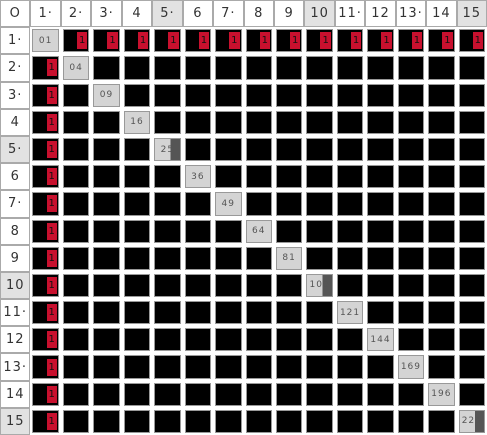 Image resolution: width=487 pixels, height=435 pixels. What do you see at coordinates (167, 14) in the screenshot?
I see `column-header-text: 5·` at bounding box center [167, 14].